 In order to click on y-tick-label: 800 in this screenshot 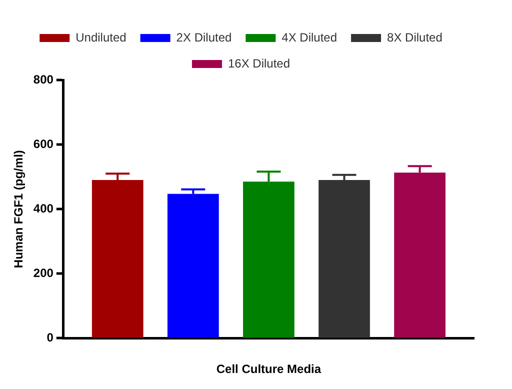, I will do `click(43, 79)`.